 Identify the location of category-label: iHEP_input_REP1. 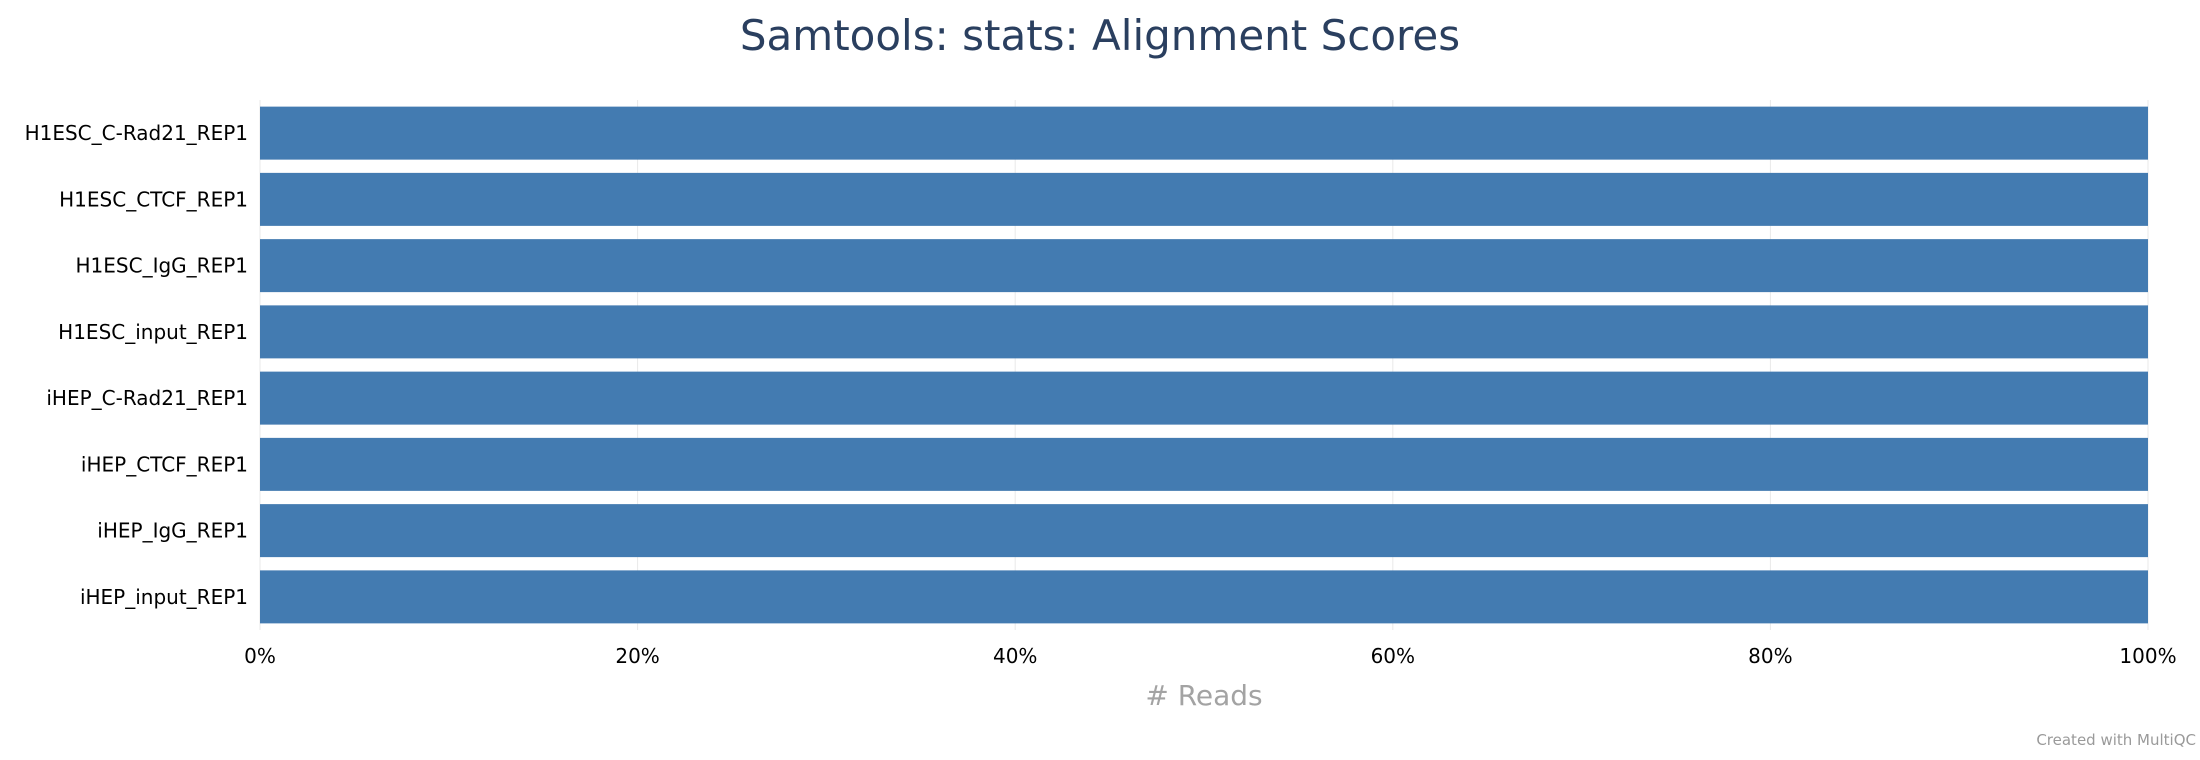
(164, 597).